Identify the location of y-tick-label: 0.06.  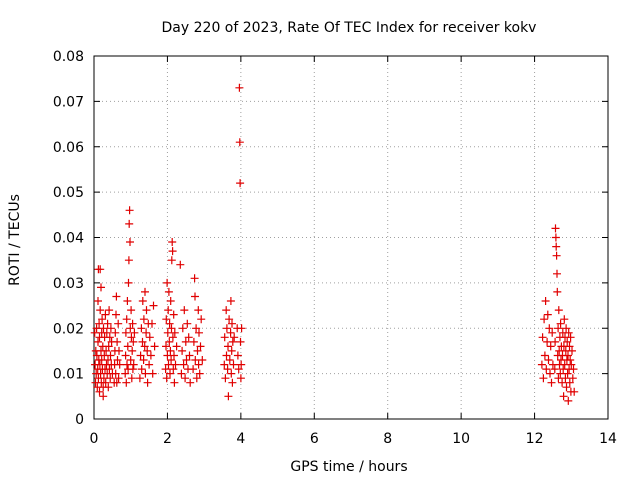
(68, 148).